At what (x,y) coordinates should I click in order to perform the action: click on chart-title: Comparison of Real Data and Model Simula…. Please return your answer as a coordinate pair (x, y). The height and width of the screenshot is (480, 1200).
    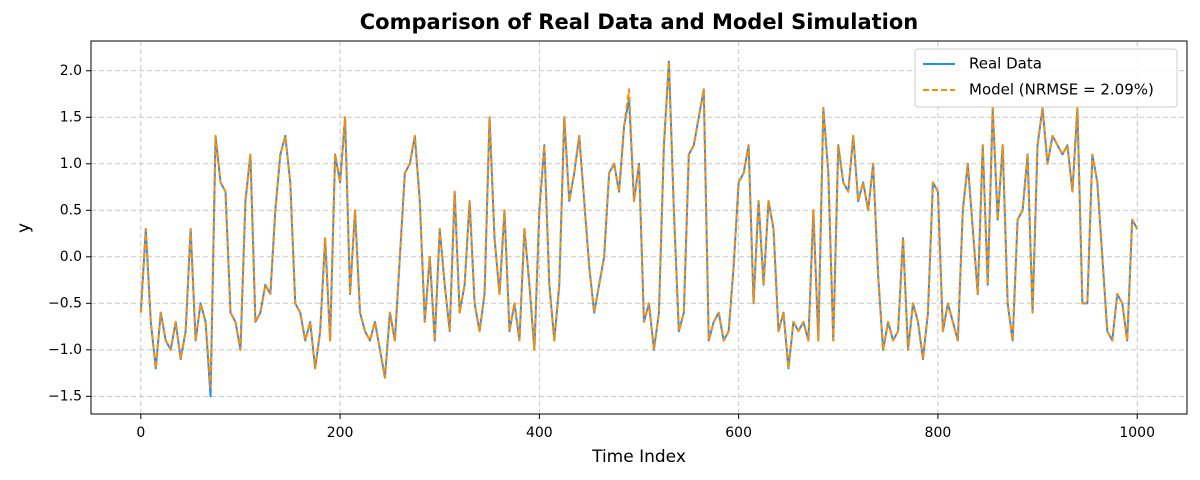
    Looking at the image, I should click on (639, 22).